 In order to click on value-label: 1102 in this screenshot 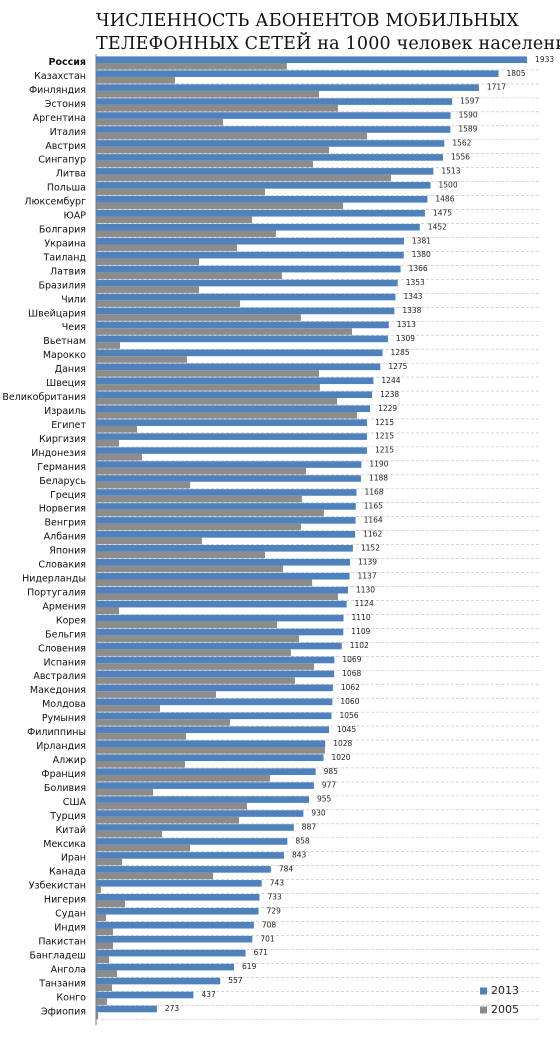, I will do `click(359, 645)`.